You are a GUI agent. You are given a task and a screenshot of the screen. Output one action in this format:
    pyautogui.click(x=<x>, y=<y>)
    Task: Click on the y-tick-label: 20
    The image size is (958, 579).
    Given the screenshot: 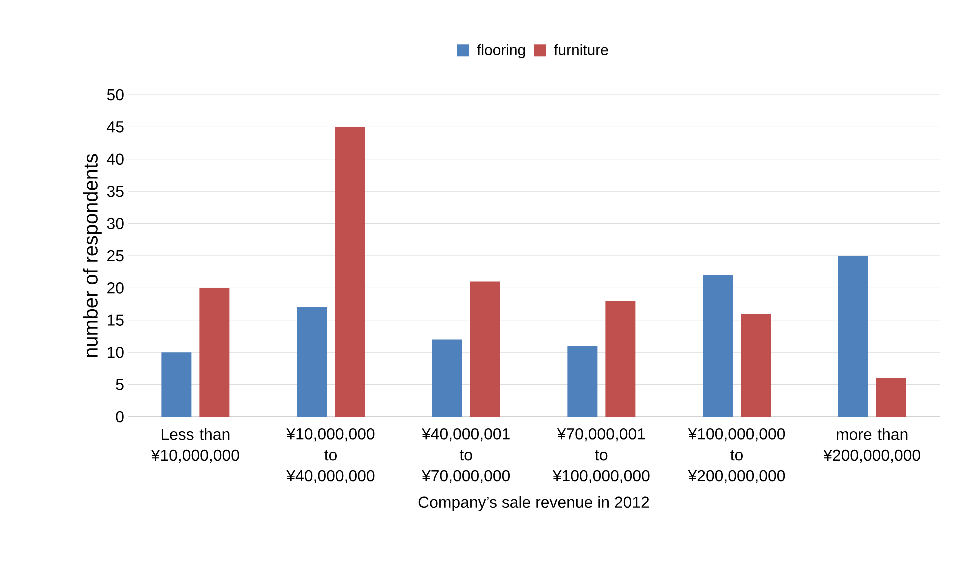 What is the action you would take?
    pyautogui.click(x=116, y=288)
    